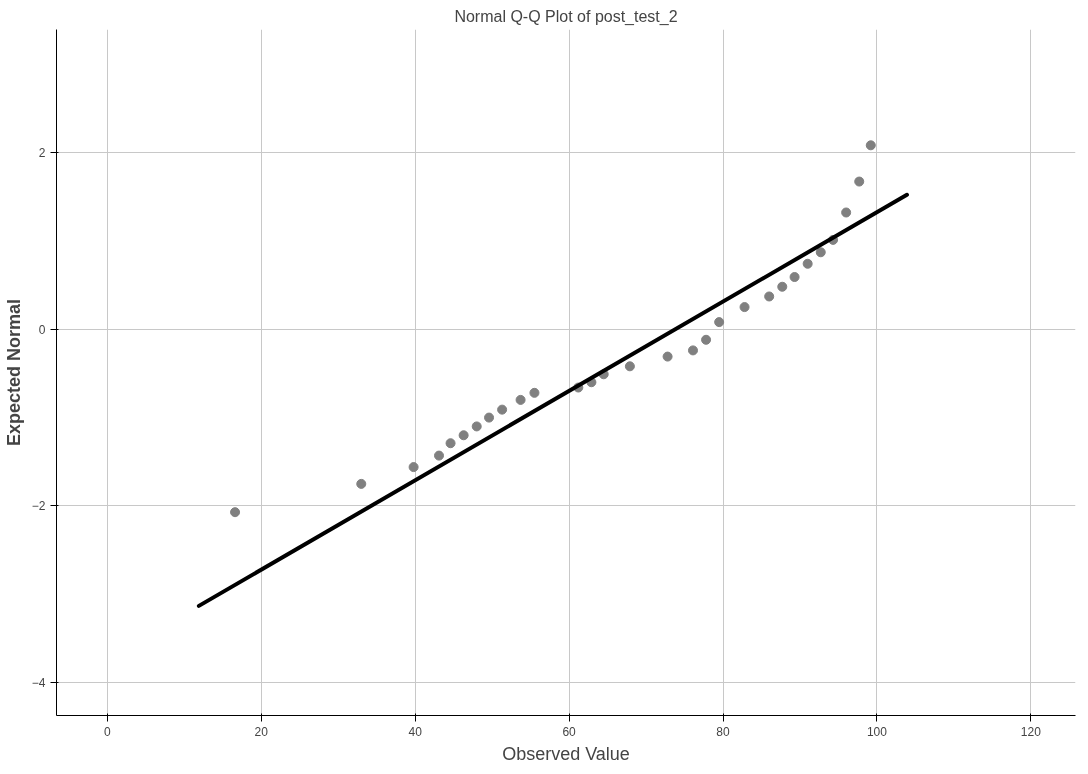 This screenshot has height=774, width=1088. Describe the element at coordinates (42, 152) in the screenshot. I see `y-tick-label: 2` at that location.